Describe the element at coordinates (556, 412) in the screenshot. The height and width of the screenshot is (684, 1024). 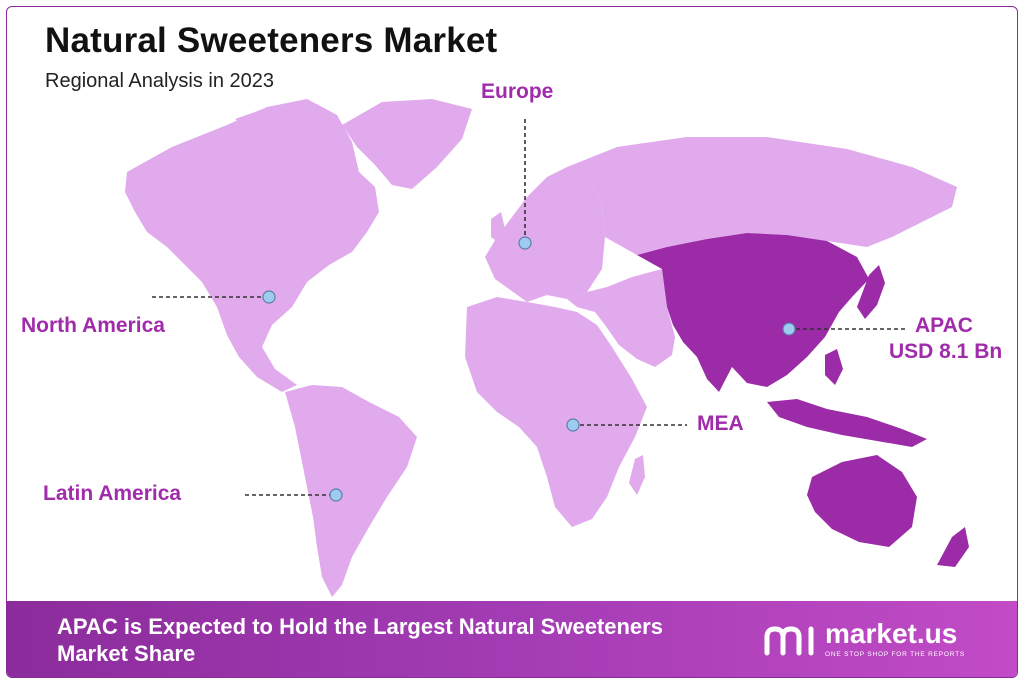
I see `africa-landmass` at that location.